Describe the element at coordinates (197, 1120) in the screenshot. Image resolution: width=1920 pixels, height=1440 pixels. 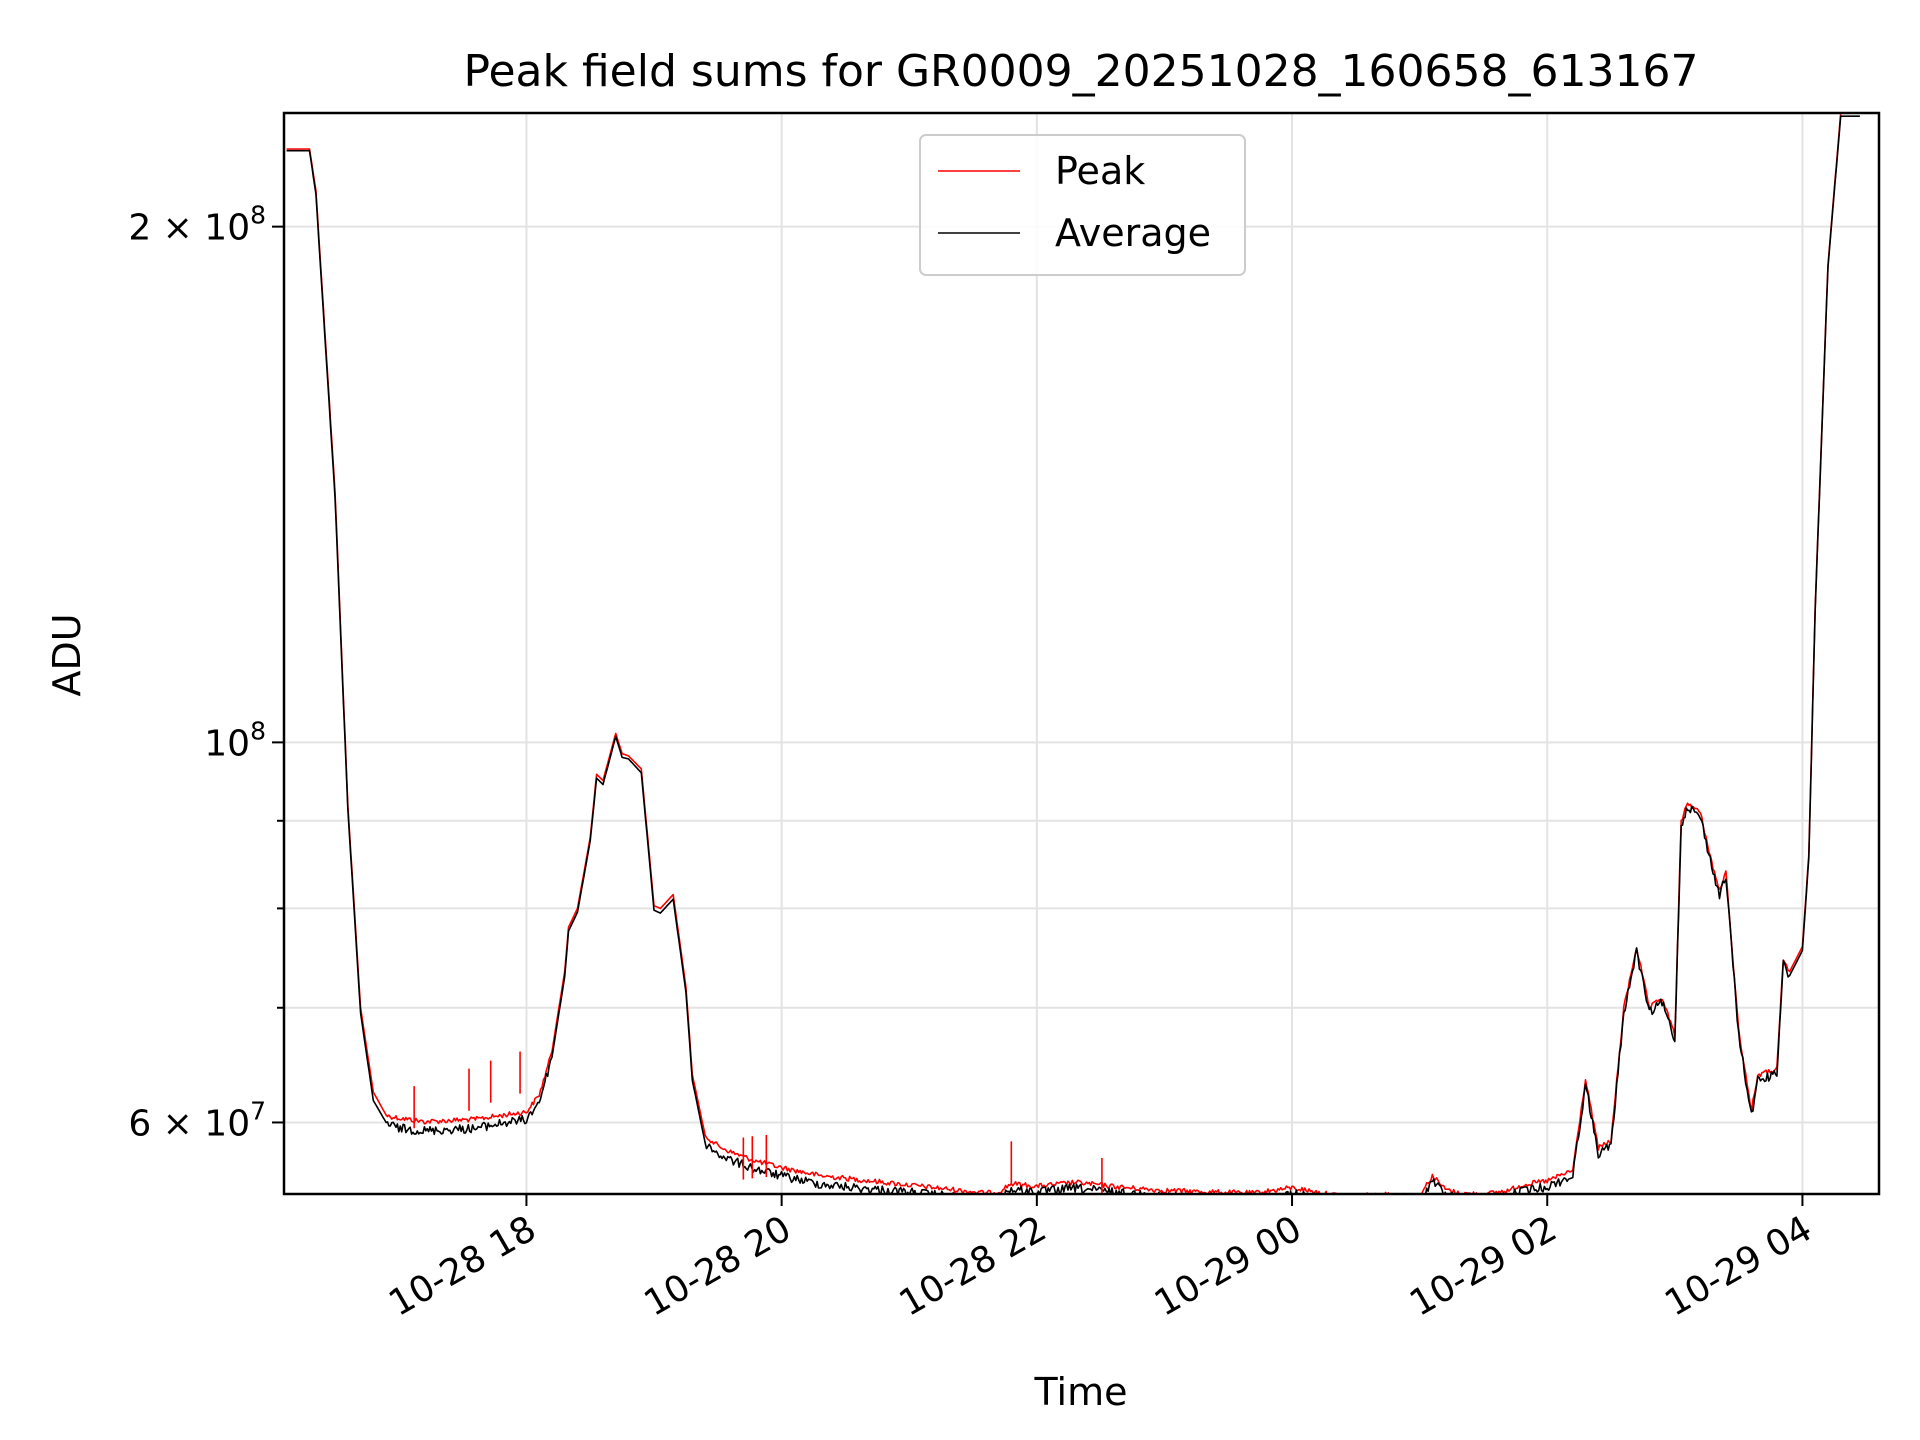
I see `y-tick-label: 6 × 107` at that location.